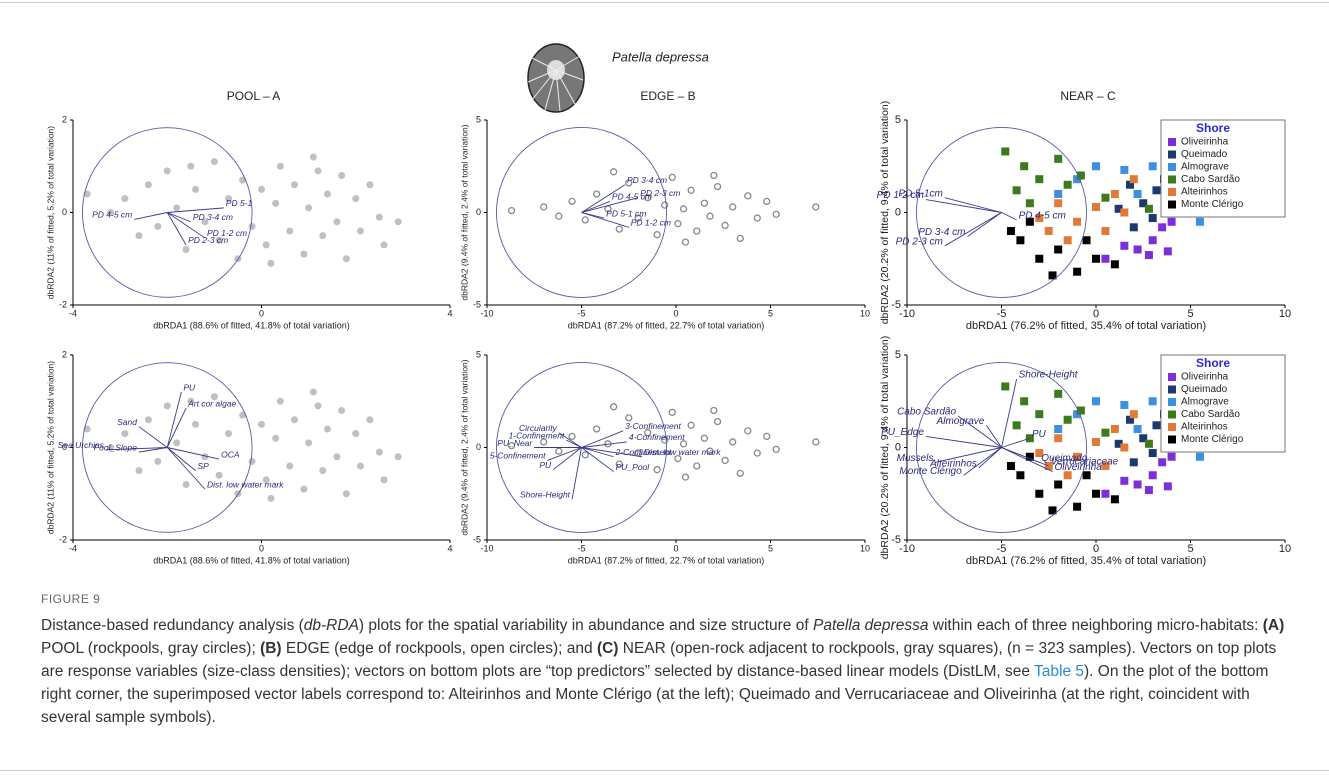 The image size is (1329, 780). What do you see at coordinates (926, 412) in the screenshot?
I see `vector-label: Cabo Sardão` at bounding box center [926, 412].